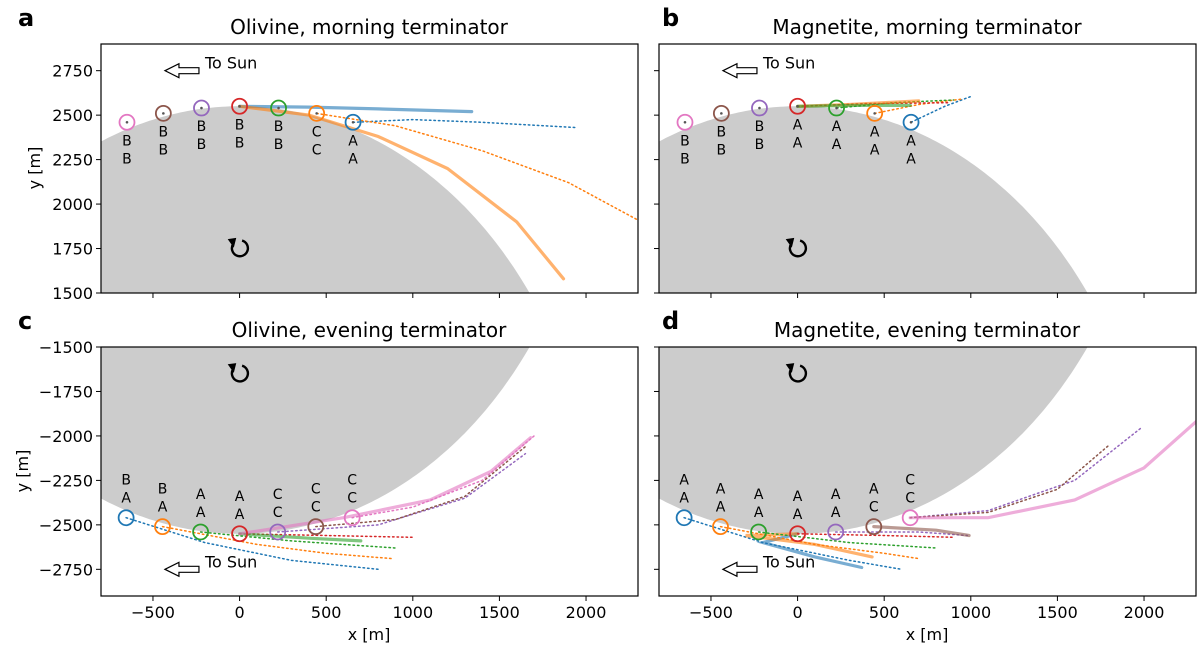 This screenshot has height=657, width=1200. What do you see at coordinates (836, 108) in the screenshot?
I see `panel-b-particle-4-center` at bounding box center [836, 108].